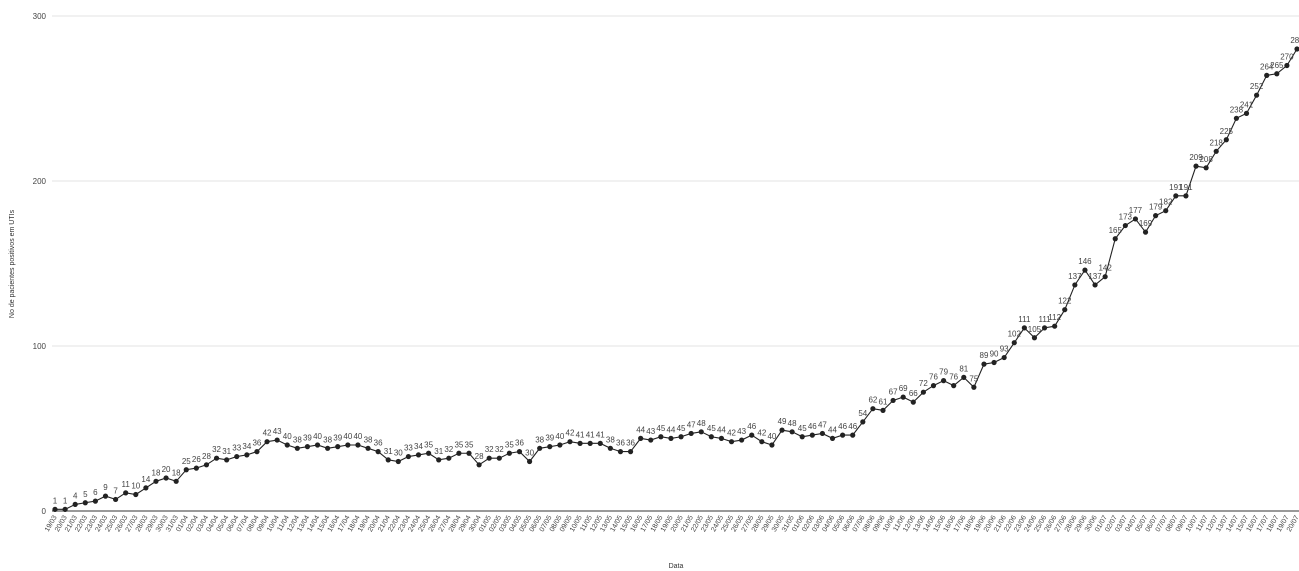 The height and width of the screenshot is (571, 1299). Describe the element at coordinates (469, 444) in the screenshot. I see `data-label: 35` at that location.